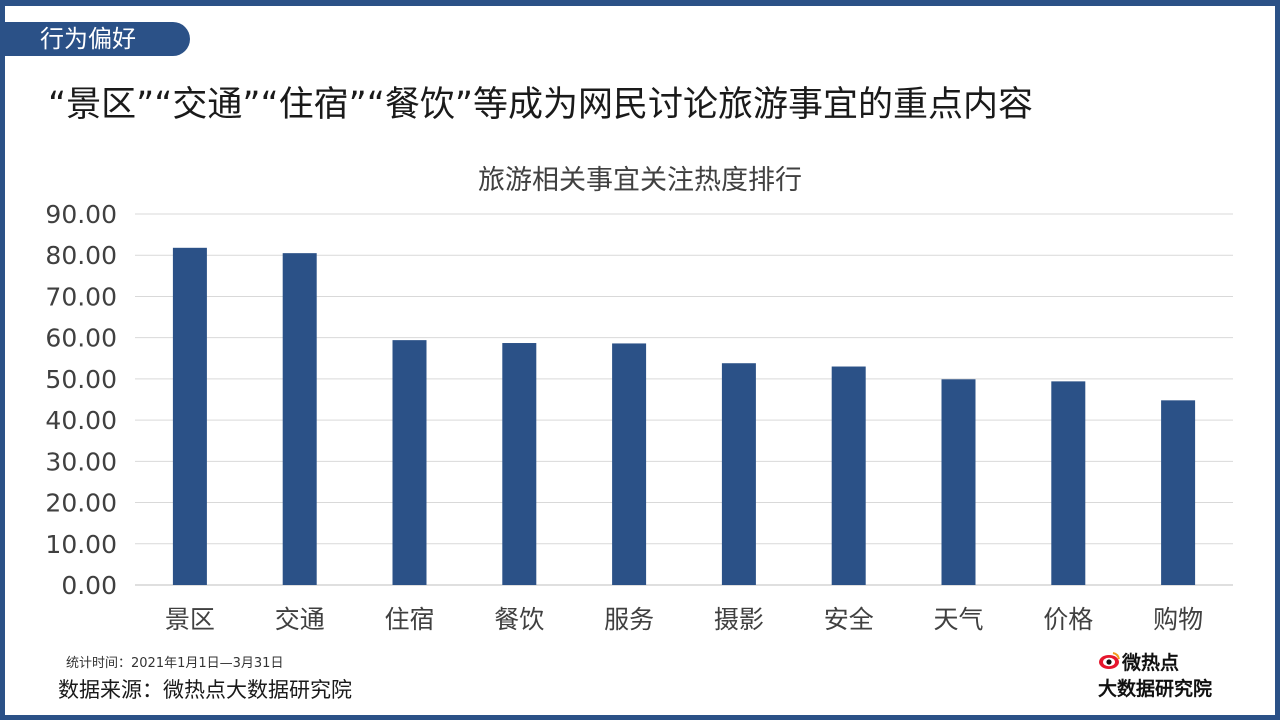 This screenshot has height=720, width=1280. What do you see at coordinates (1151, 663) in the screenshot?
I see `logo-top-text: 微热点` at bounding box center [1151, 663].